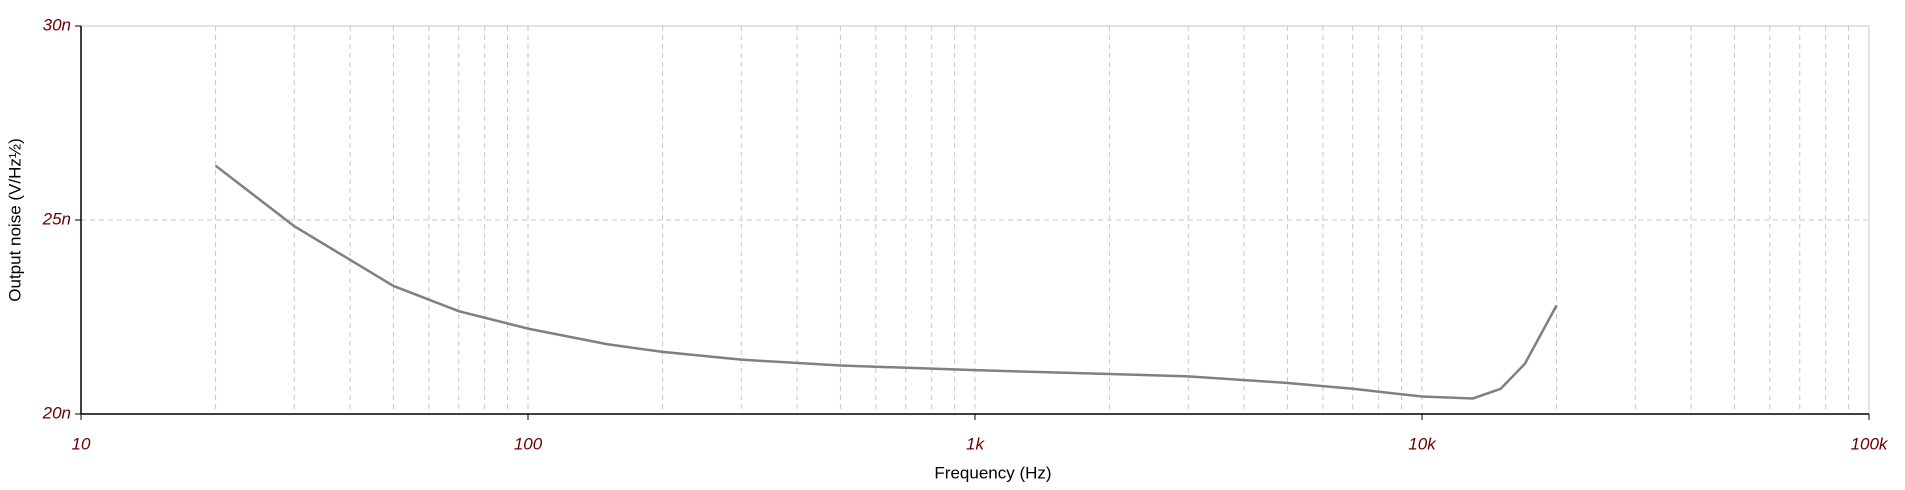 The image size is (1905, 490). What do you see at coordinates (57, 24) in the screenshot?
I see `y-tick-label: 30n` at bounding box center [57, 24].